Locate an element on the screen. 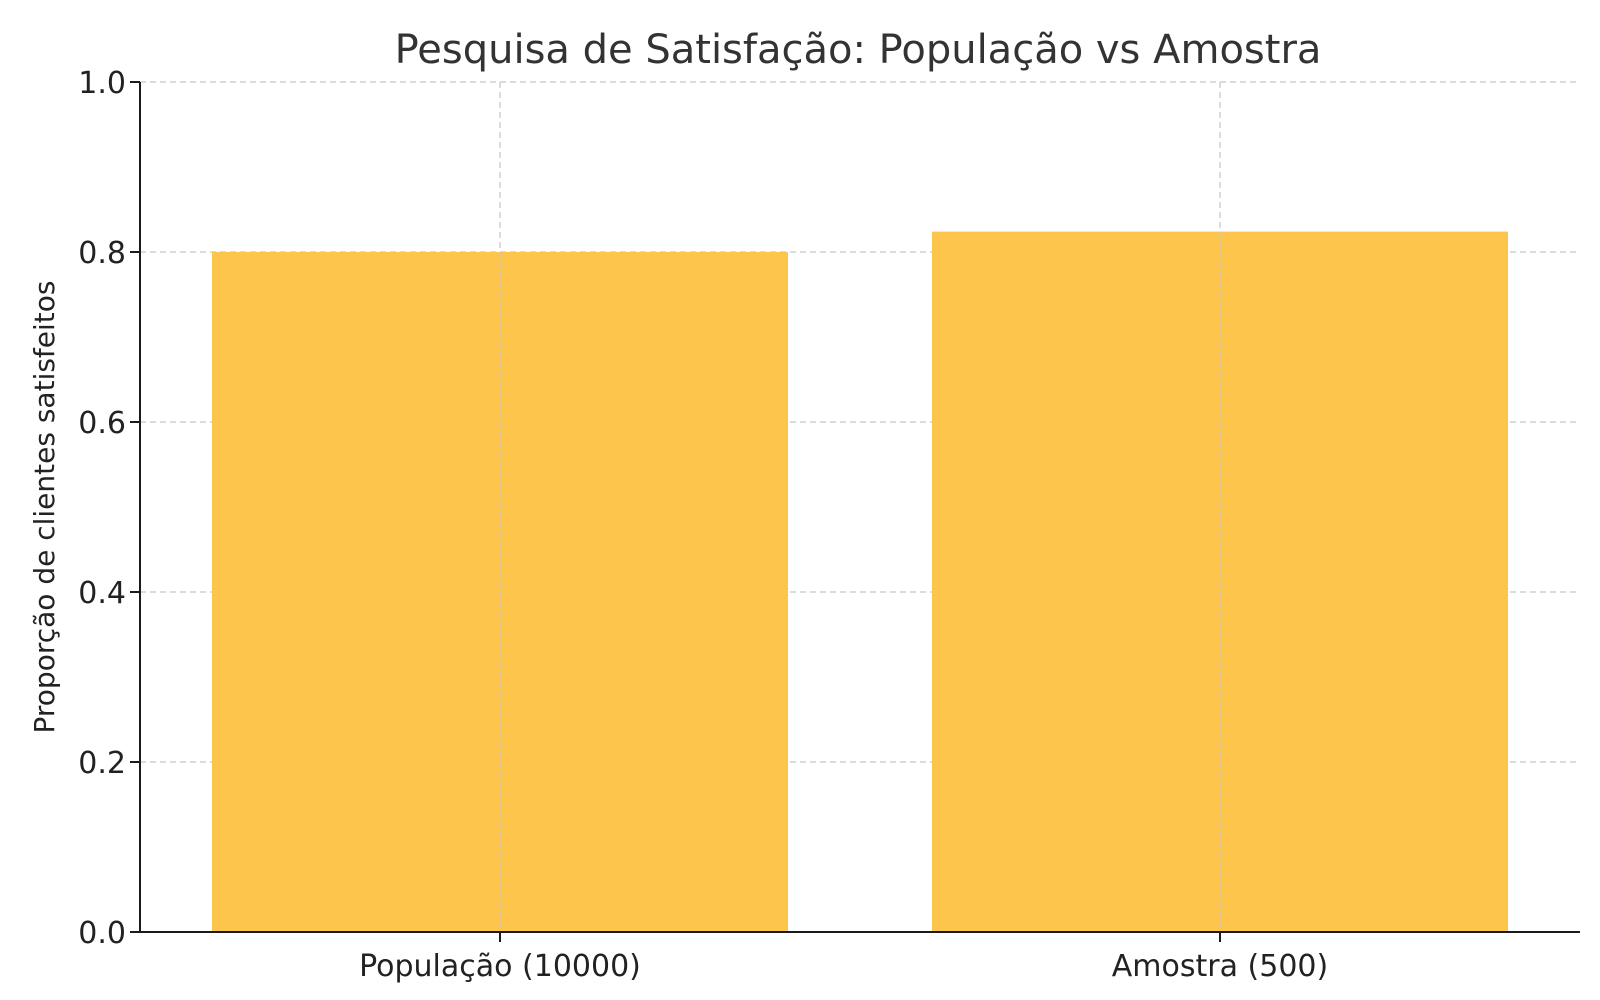 This screenshot has width=1600, height=1000. y-tick-label: 0.8 is located at coordinates (102, 253).